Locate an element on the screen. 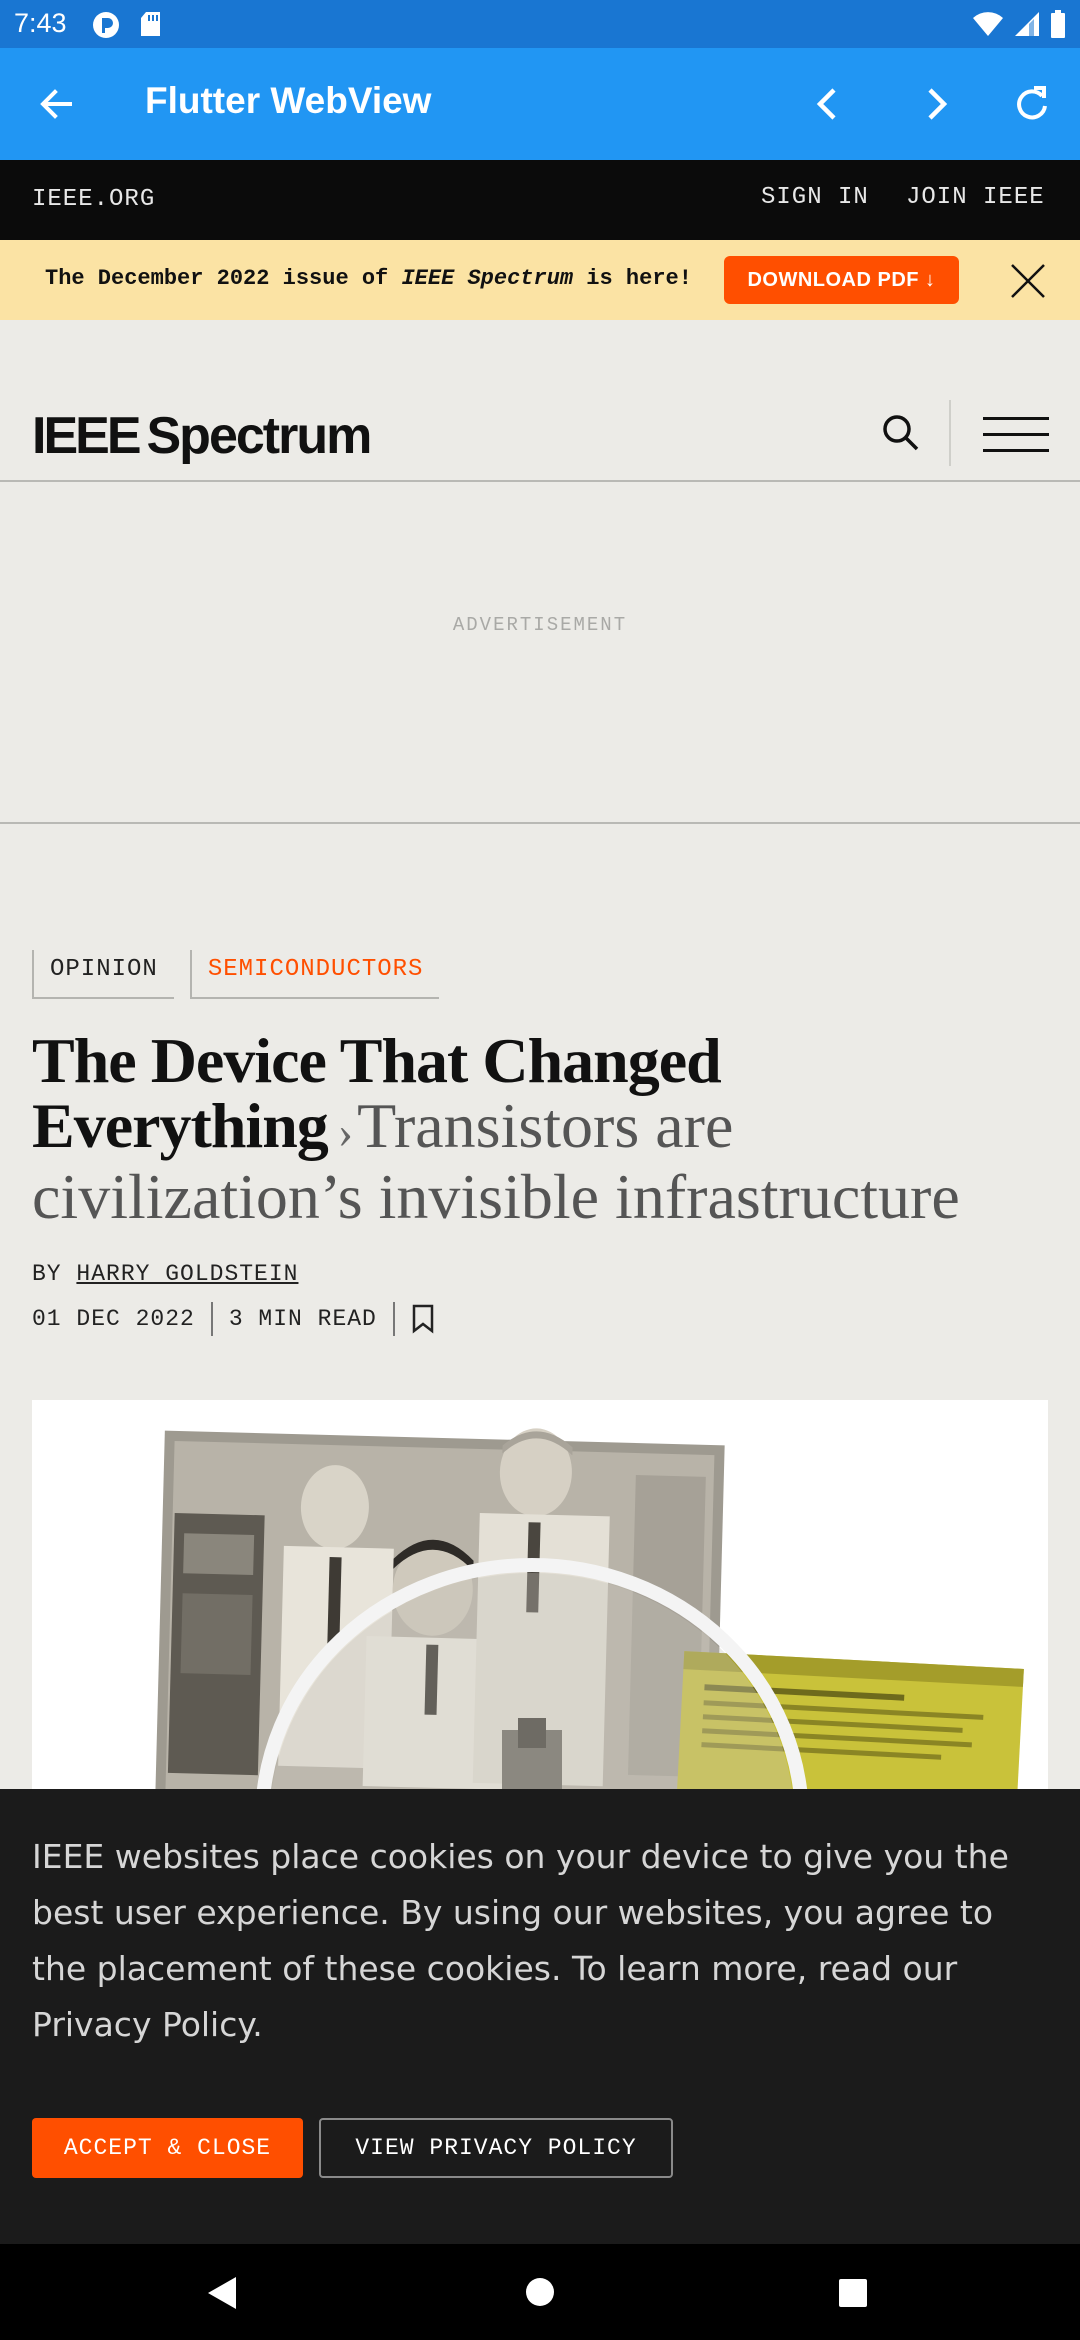 The height and width of the screenshot is (2340, 1080). app-title: Flutter WebView is located at coordinates (288, 100).